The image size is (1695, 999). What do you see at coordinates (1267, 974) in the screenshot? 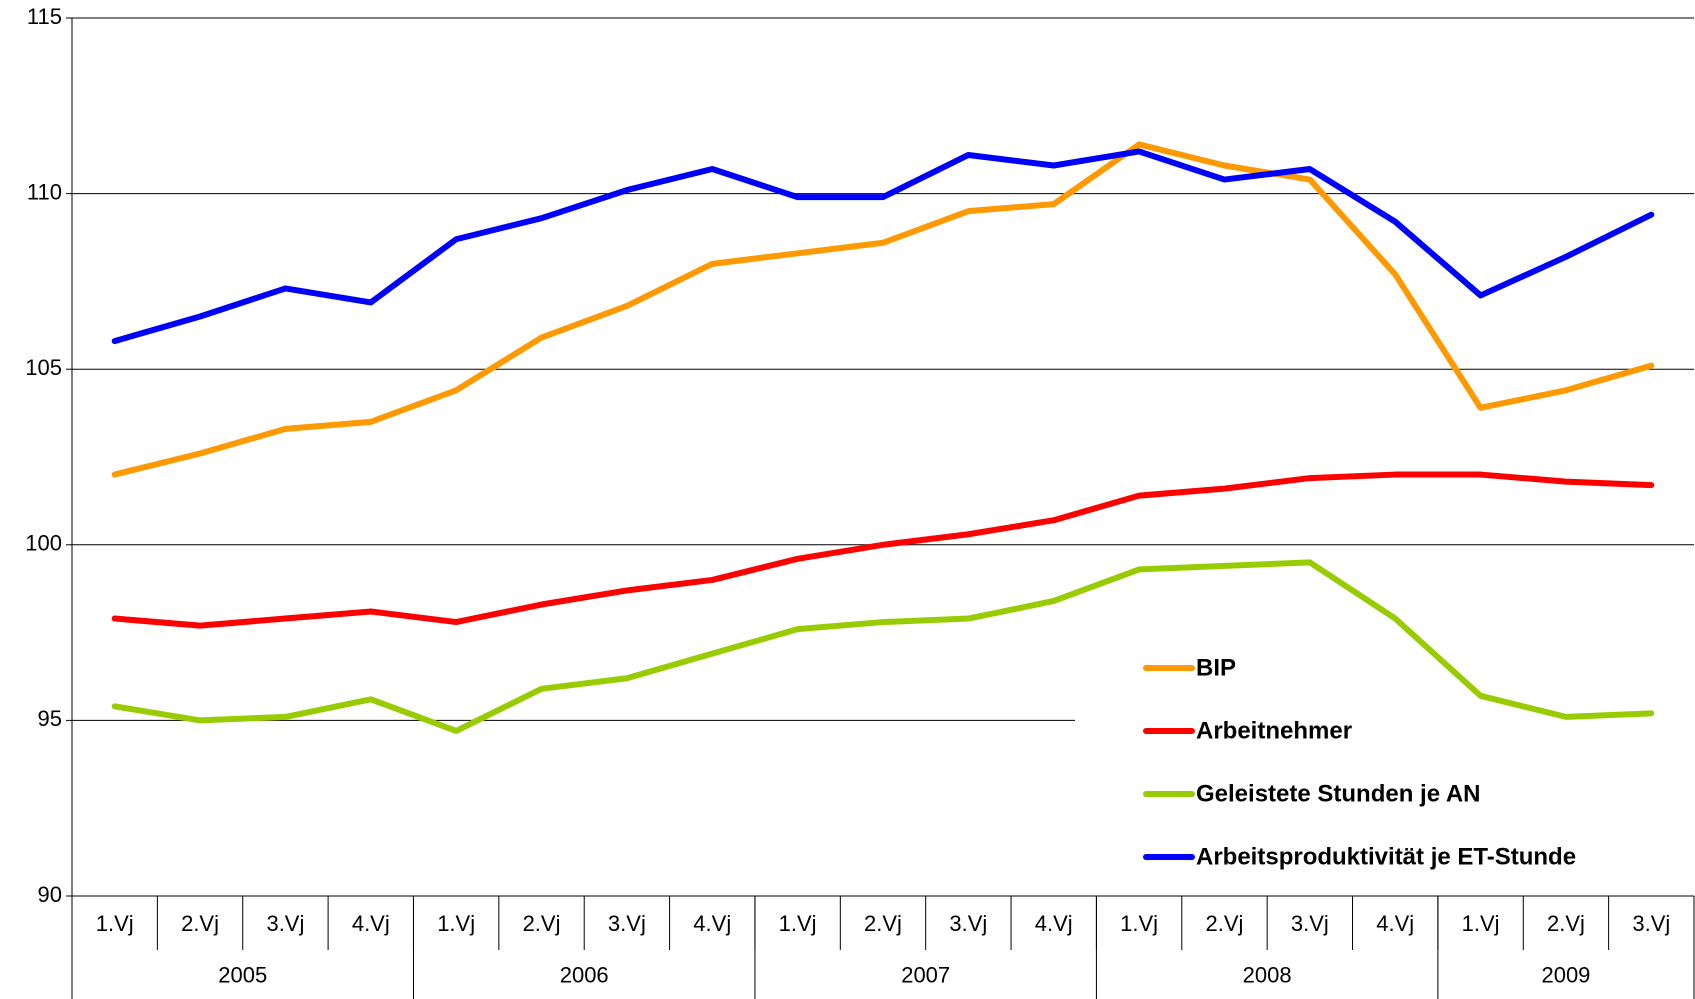
I see `year-label: 2008` at bounding box center [1267, 974].